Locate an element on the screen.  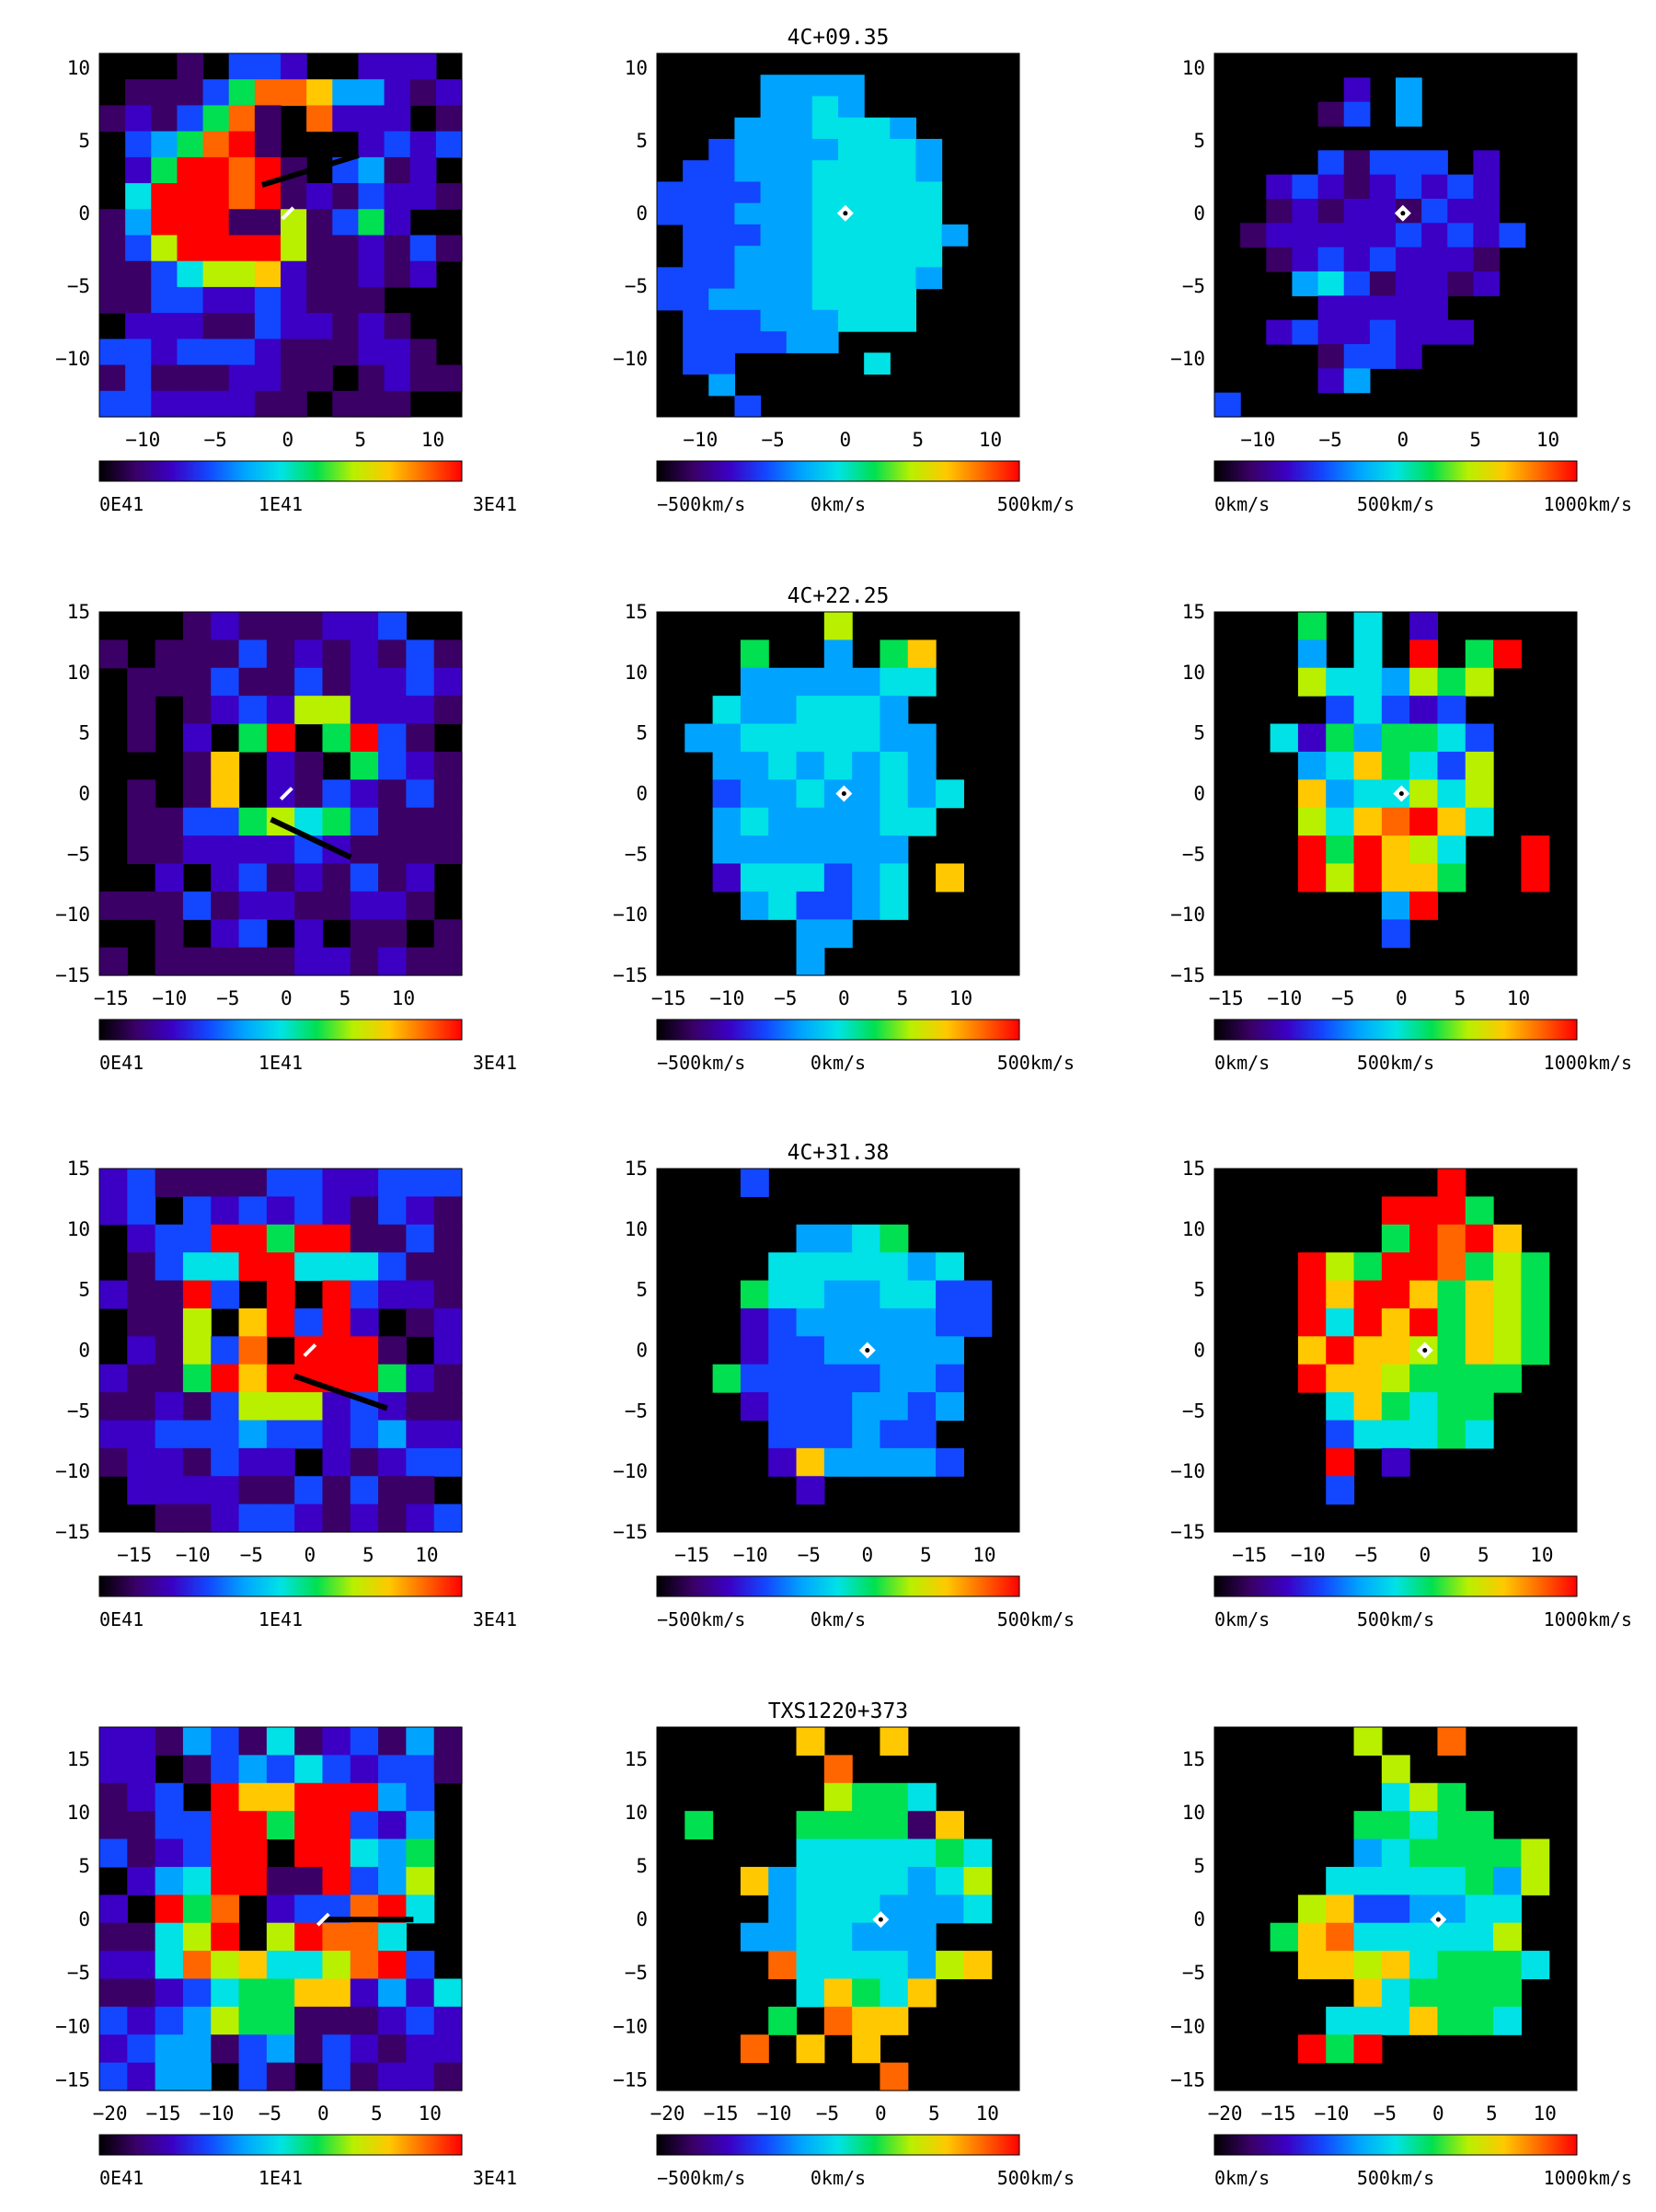
centre-marker is located at coordinates (310, 1350).